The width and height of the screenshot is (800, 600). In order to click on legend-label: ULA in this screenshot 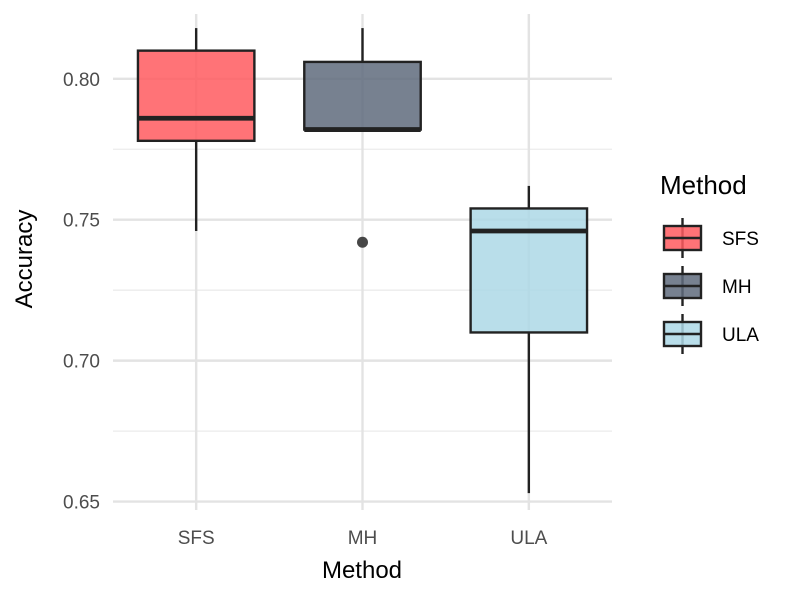, I will do `click(740, 335)`.